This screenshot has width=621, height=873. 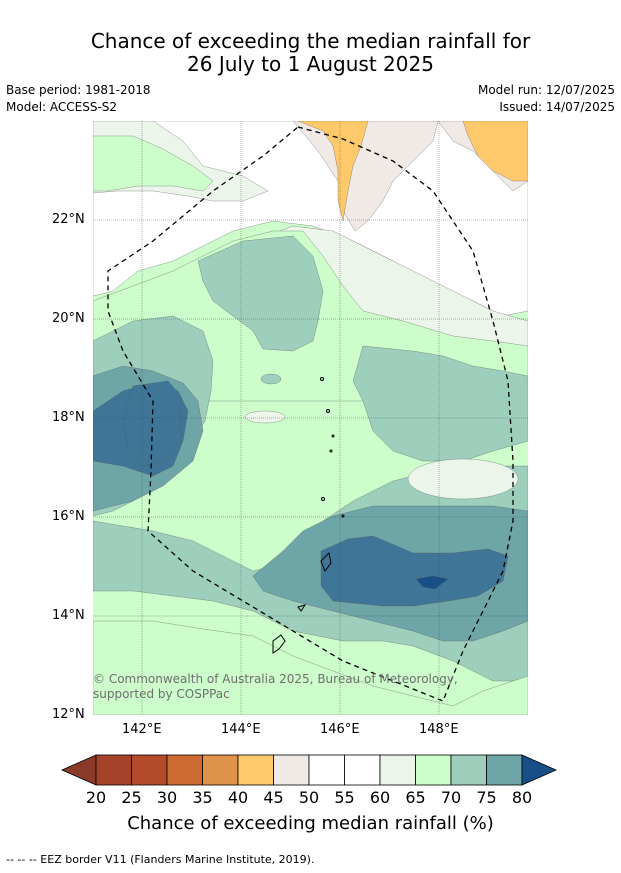 I want to click on colorbar-tick-label: 30, so click(x=167, y=797).